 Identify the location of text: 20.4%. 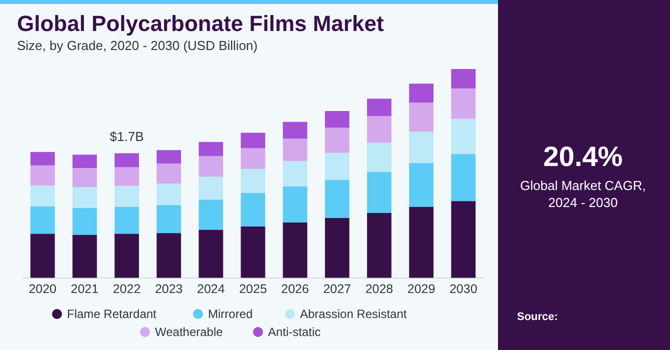
(583, 156).